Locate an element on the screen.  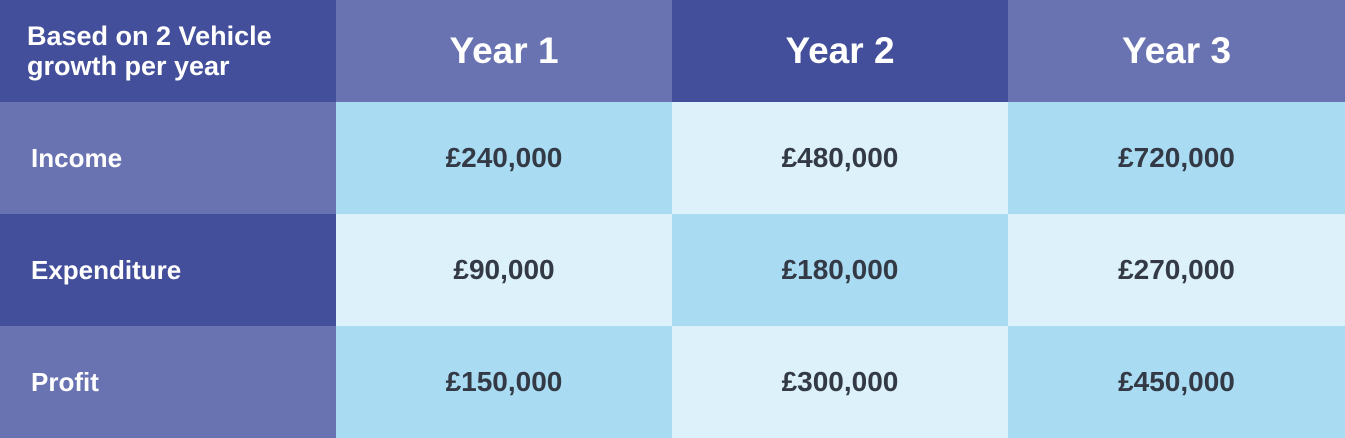
table-cell: £150,000 is located at coordinates (504, 382).